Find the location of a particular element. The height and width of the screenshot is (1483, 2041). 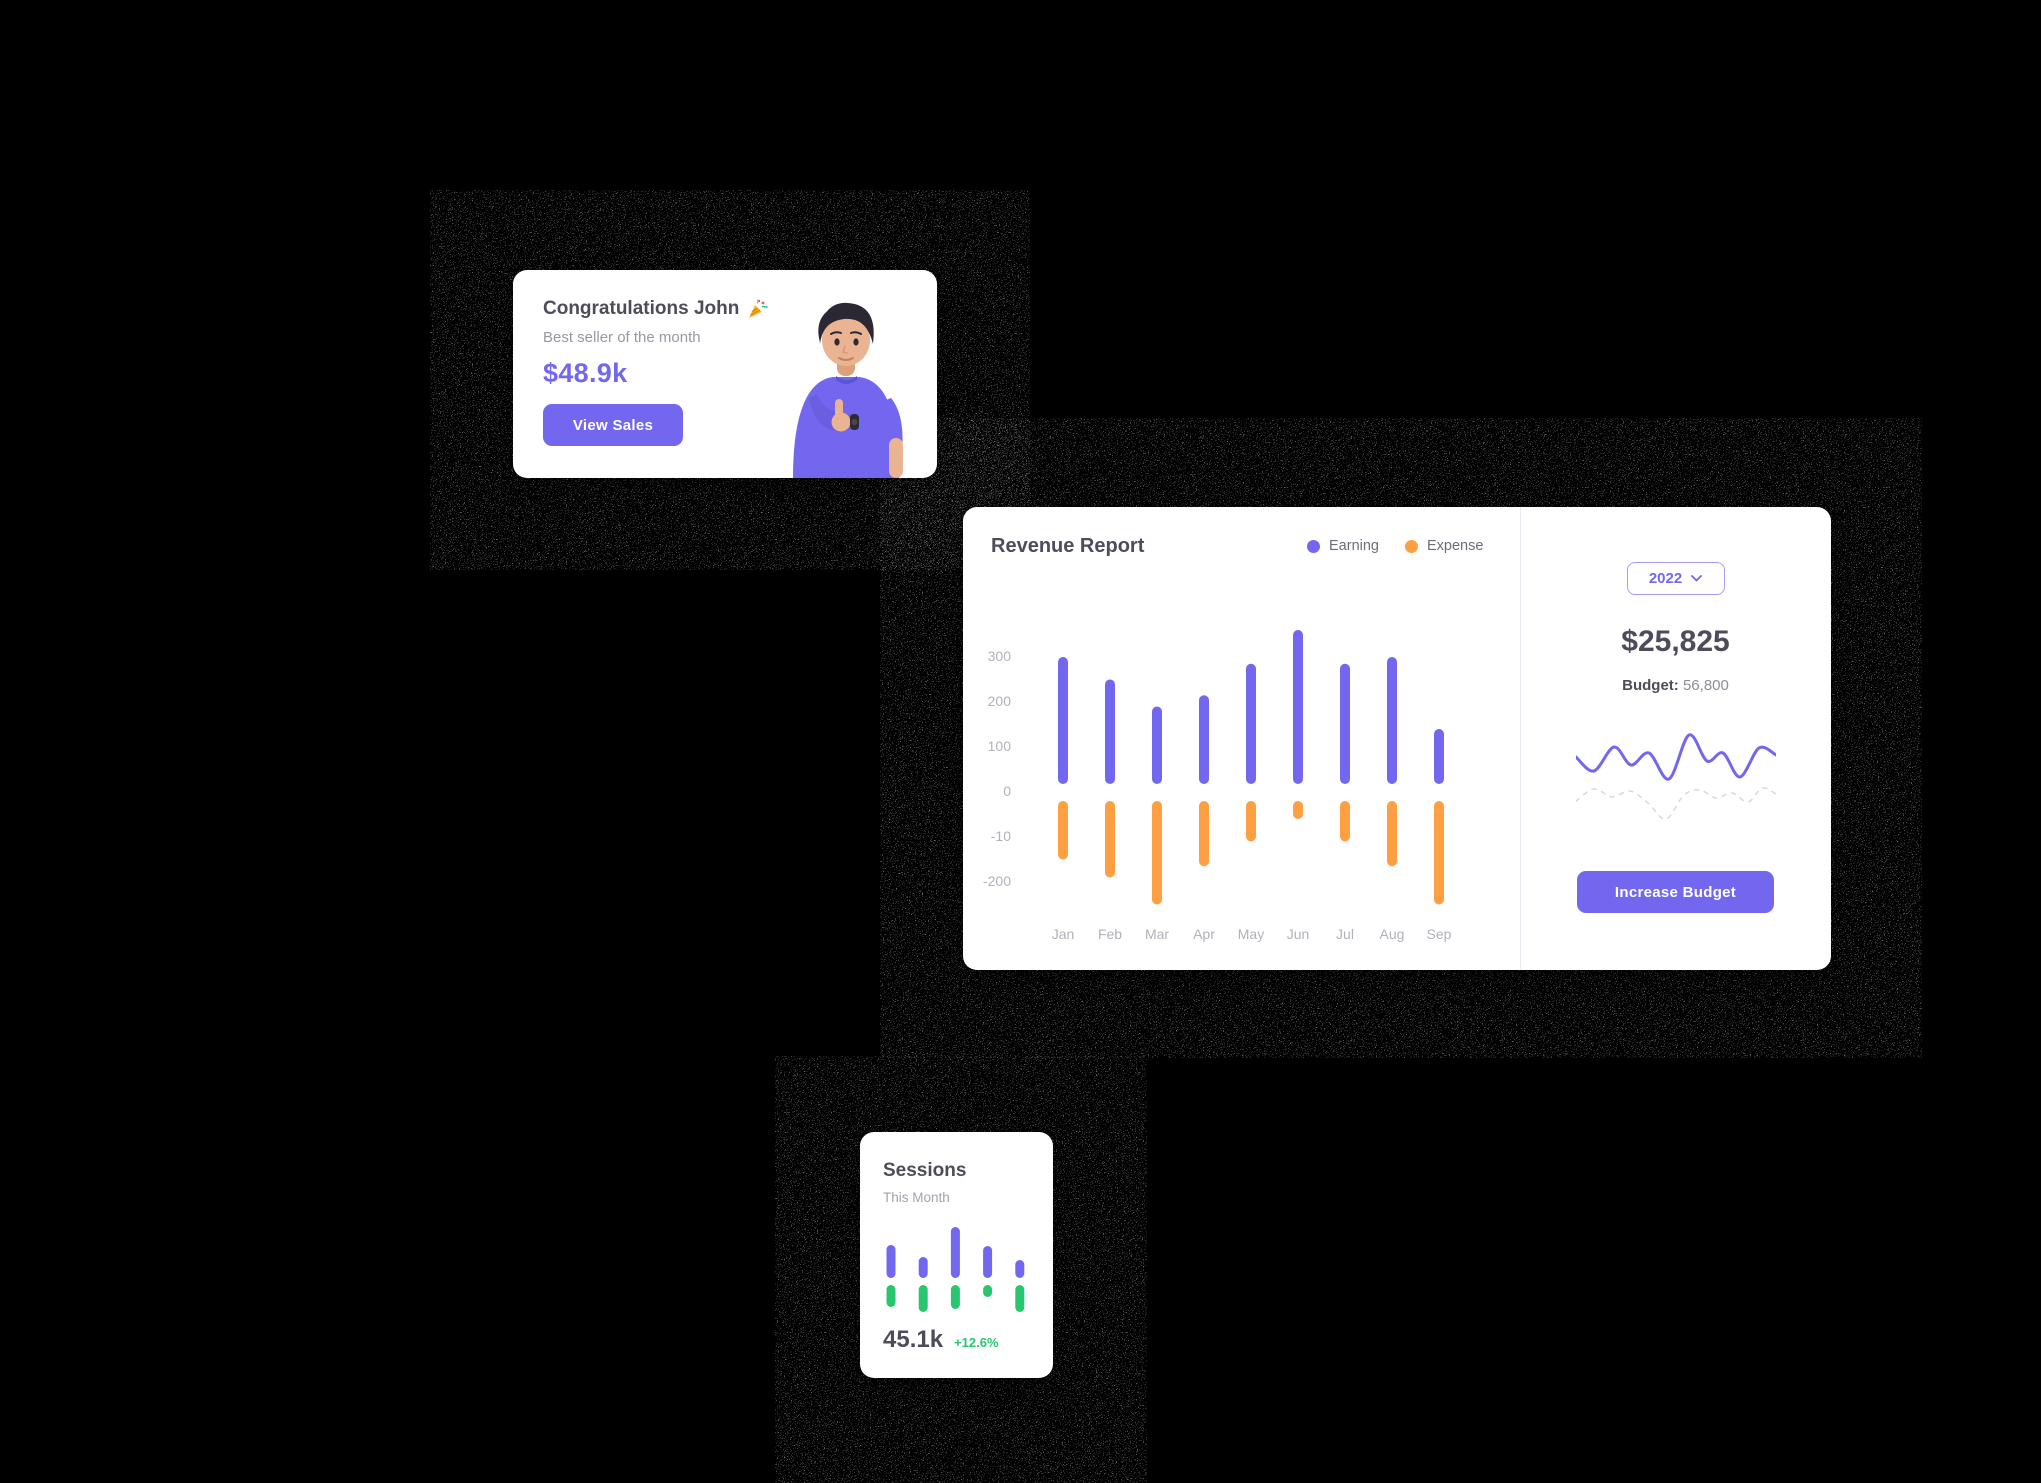

svg-text: Mar is located at coordinates (1157, 934).